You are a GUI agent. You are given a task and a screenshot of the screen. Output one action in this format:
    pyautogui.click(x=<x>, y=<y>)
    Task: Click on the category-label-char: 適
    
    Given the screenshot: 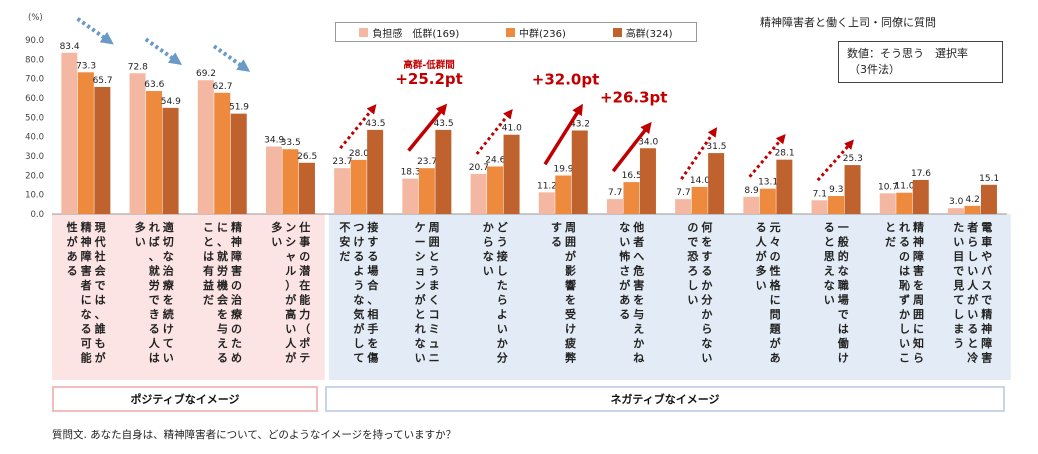 What is the action you would take?
    pyautogui.click(x=168, y=227)
    